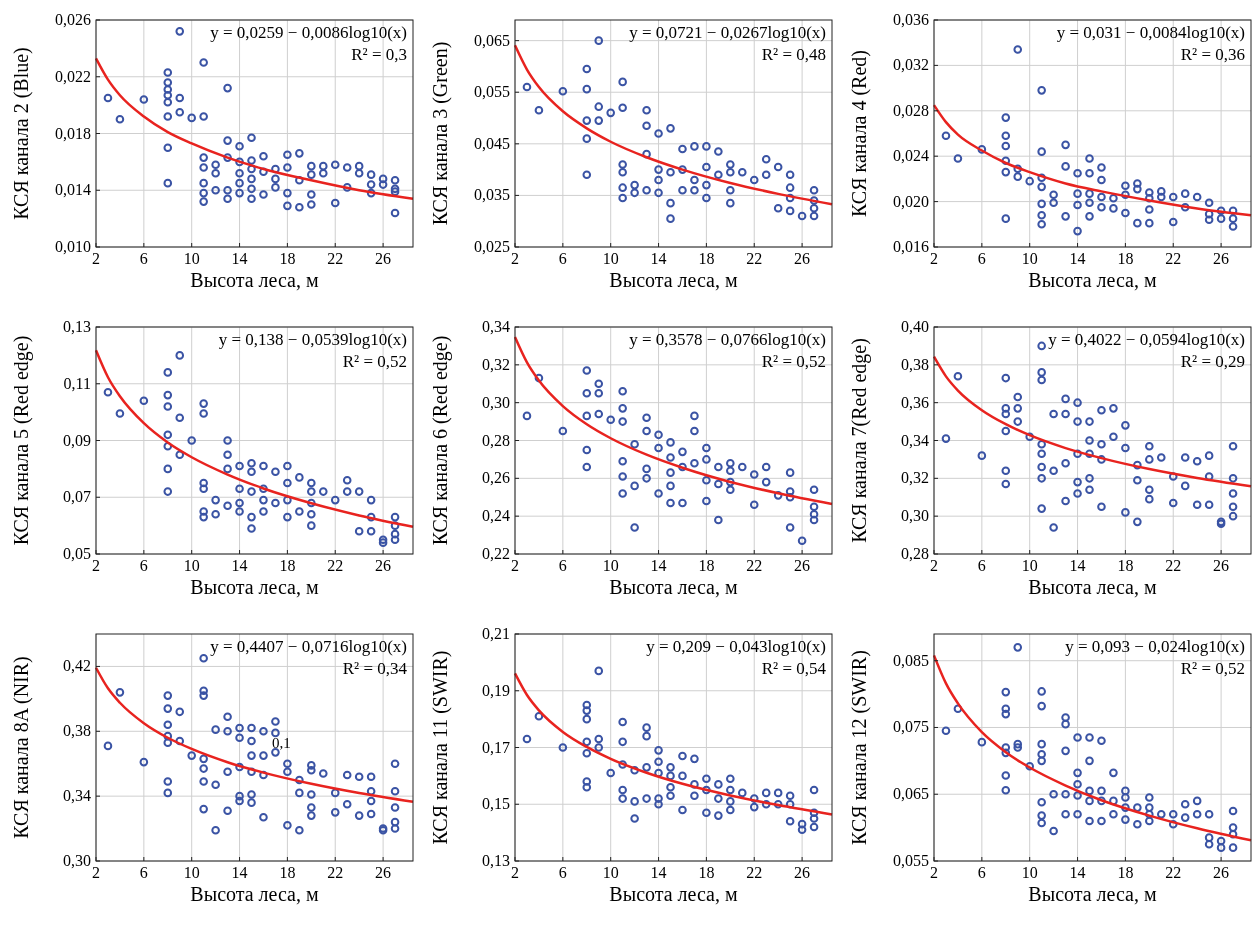 This screenshot has width=1258, height=925. I want to click on annotation: y = 0,3578 − 0,0766log10(x), so click(727, 339).